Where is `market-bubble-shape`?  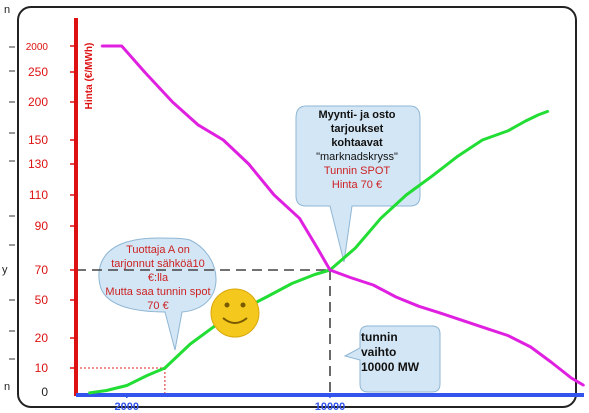 market-bubble-shape is located at coordinates (358, 184).